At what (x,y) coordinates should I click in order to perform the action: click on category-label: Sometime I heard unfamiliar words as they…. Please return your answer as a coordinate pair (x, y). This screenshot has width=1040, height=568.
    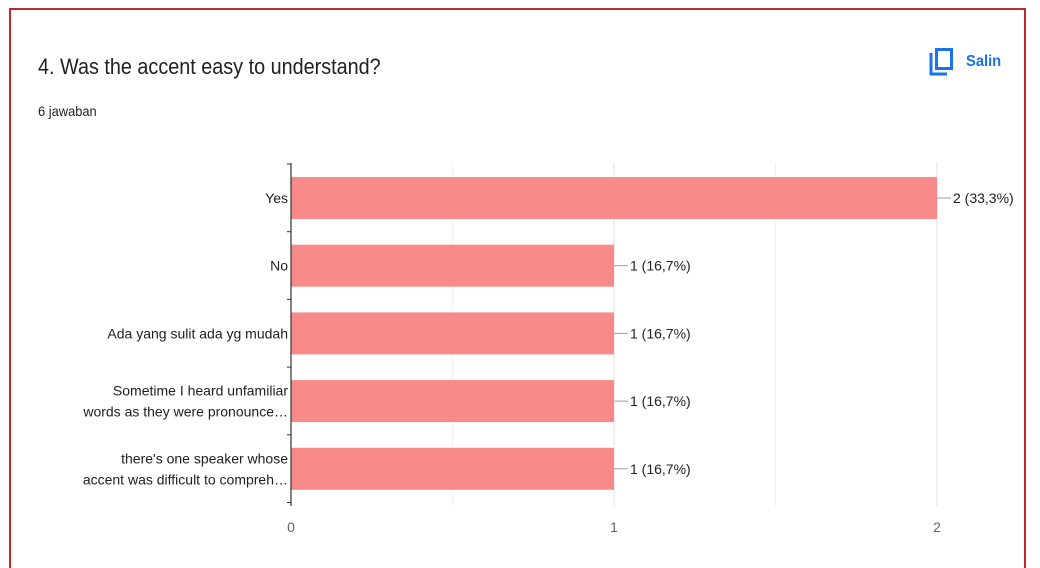
    Looking at the image, I should click on (185, 401).